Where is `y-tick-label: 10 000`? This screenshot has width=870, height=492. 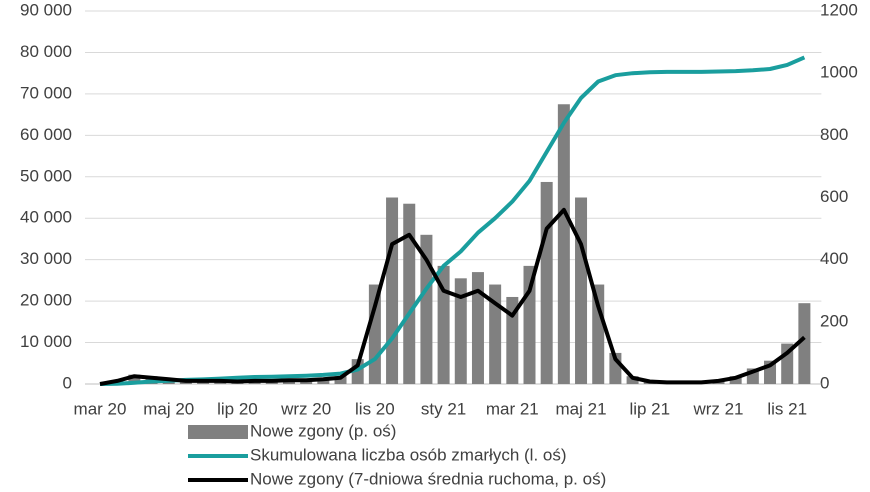 y-tick-label: 10 000 is located at coordinates (46, 341).